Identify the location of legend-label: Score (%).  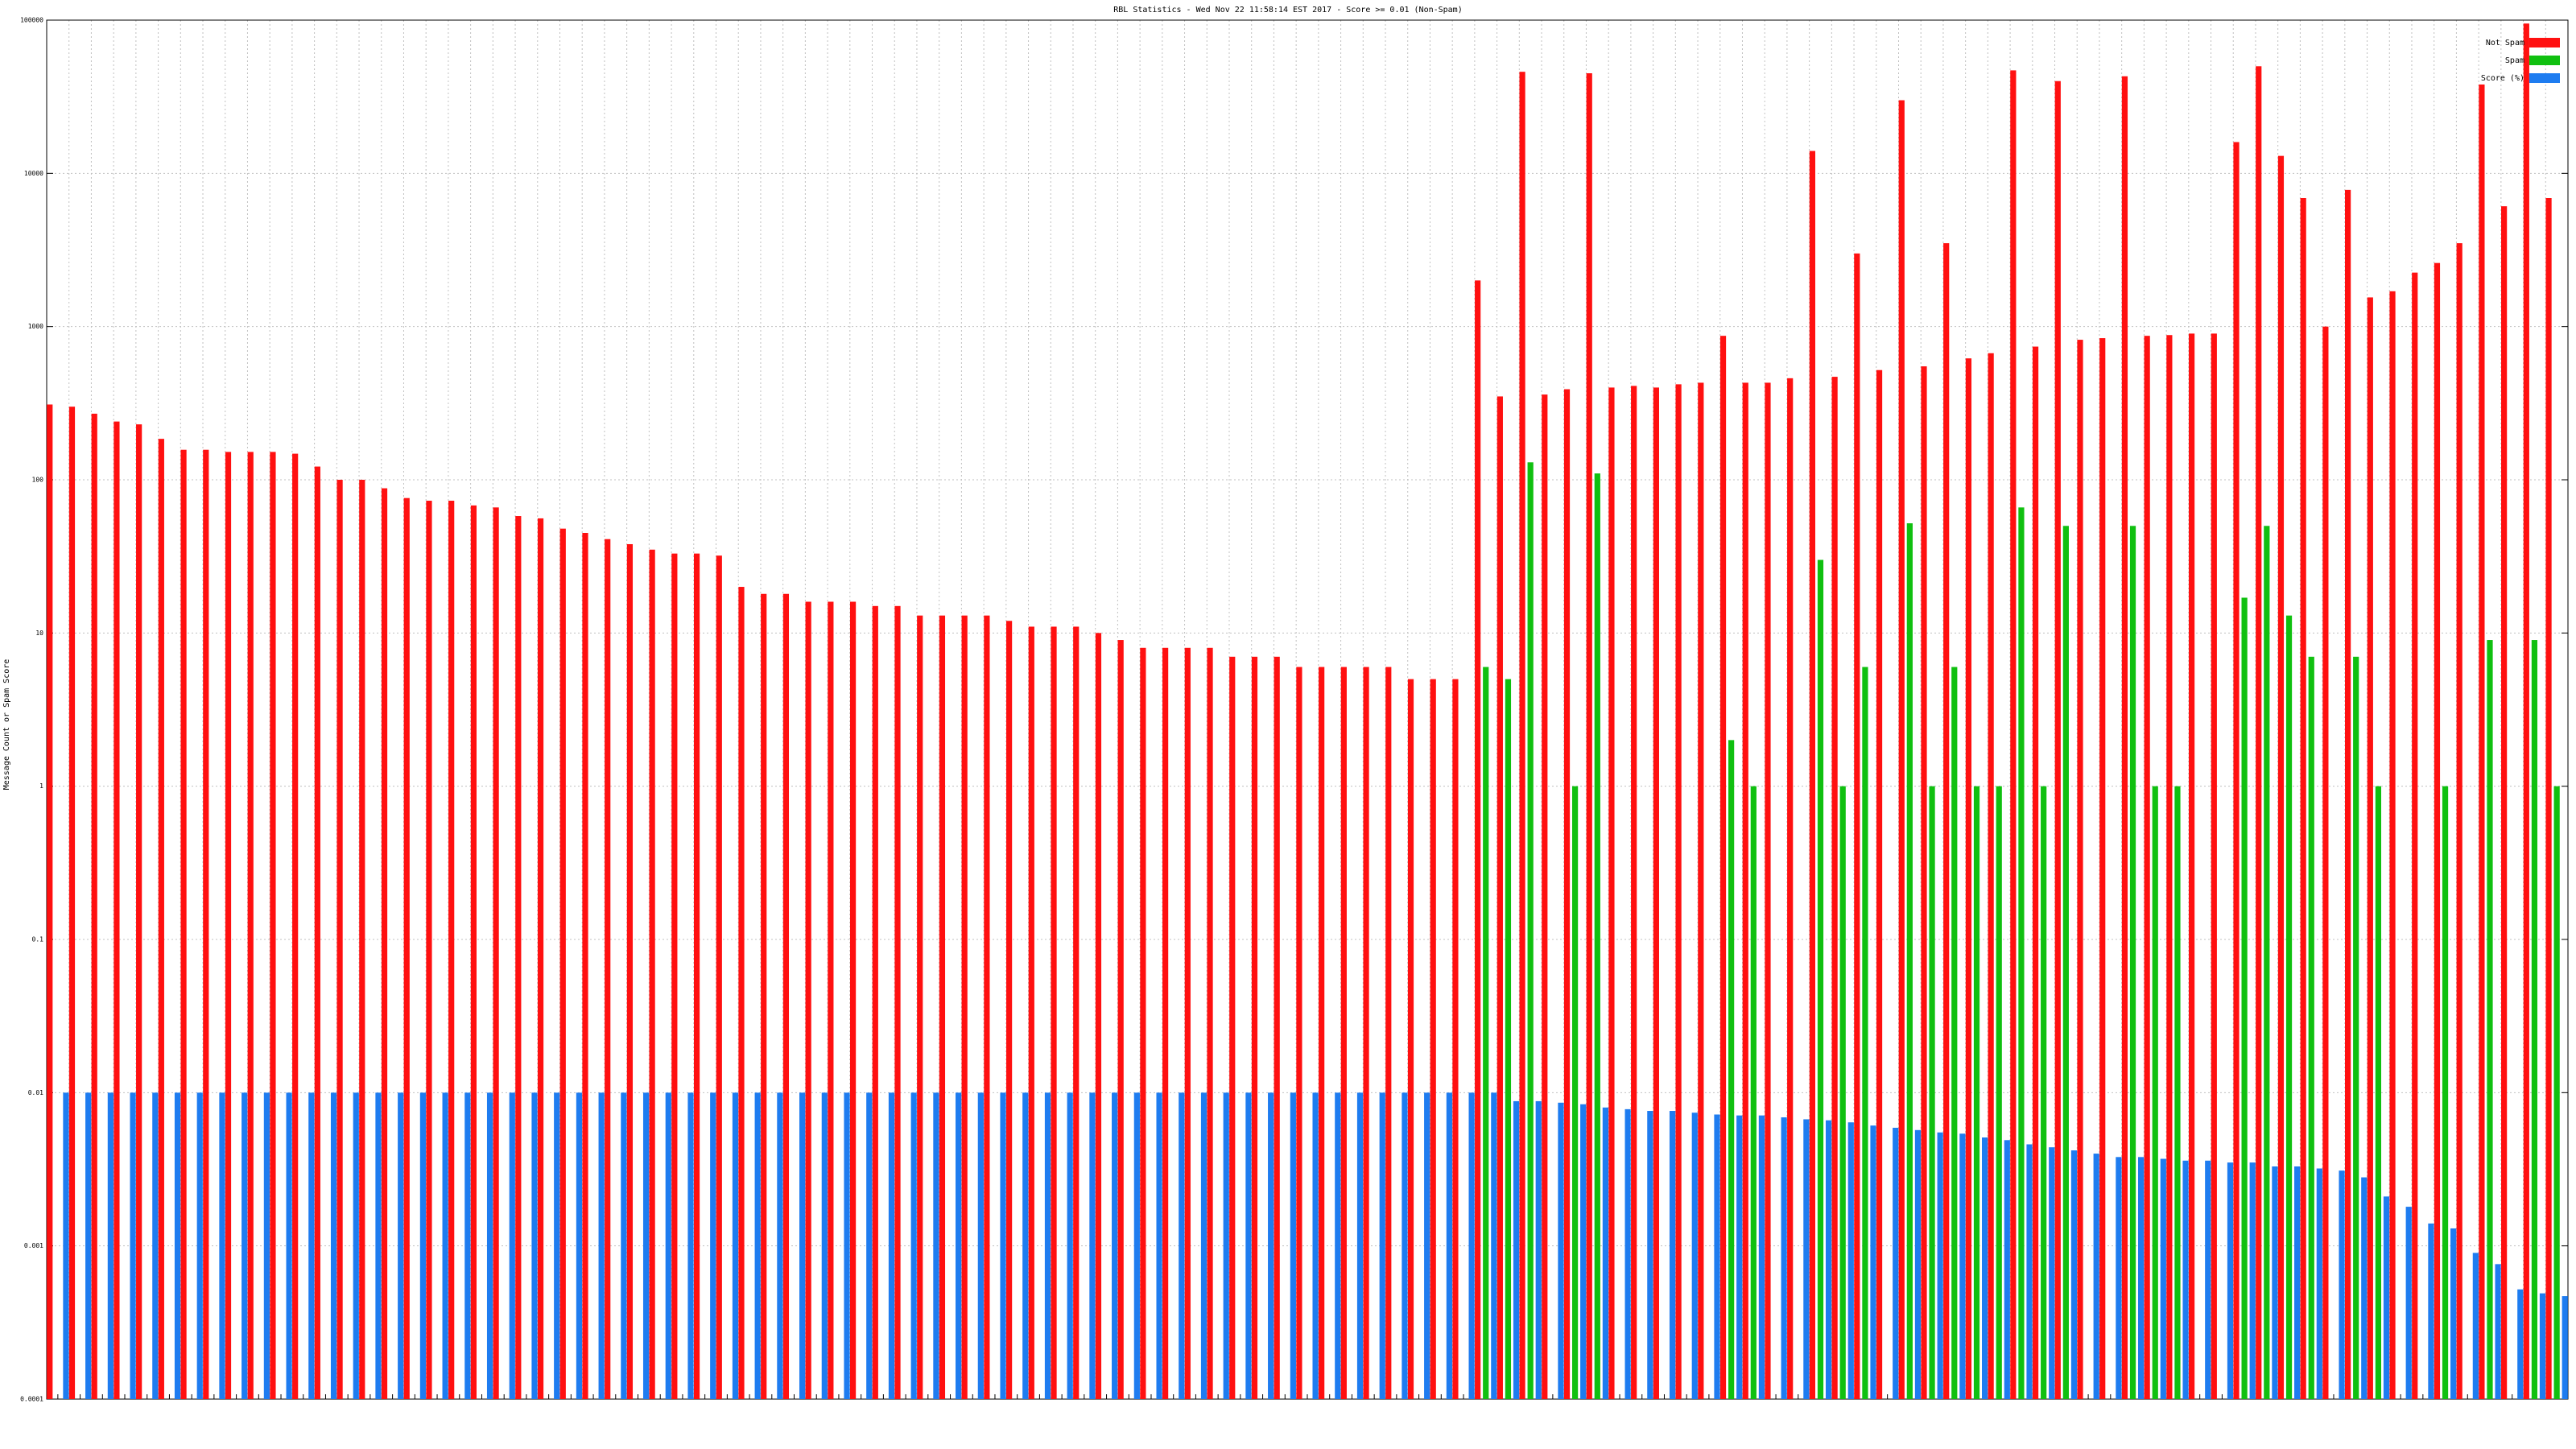
(2502, 78).